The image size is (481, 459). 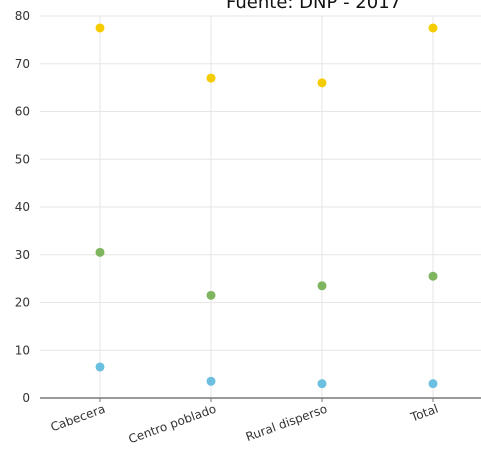 I want to click on y-tick-label: 30, so click(x=22, y=255).